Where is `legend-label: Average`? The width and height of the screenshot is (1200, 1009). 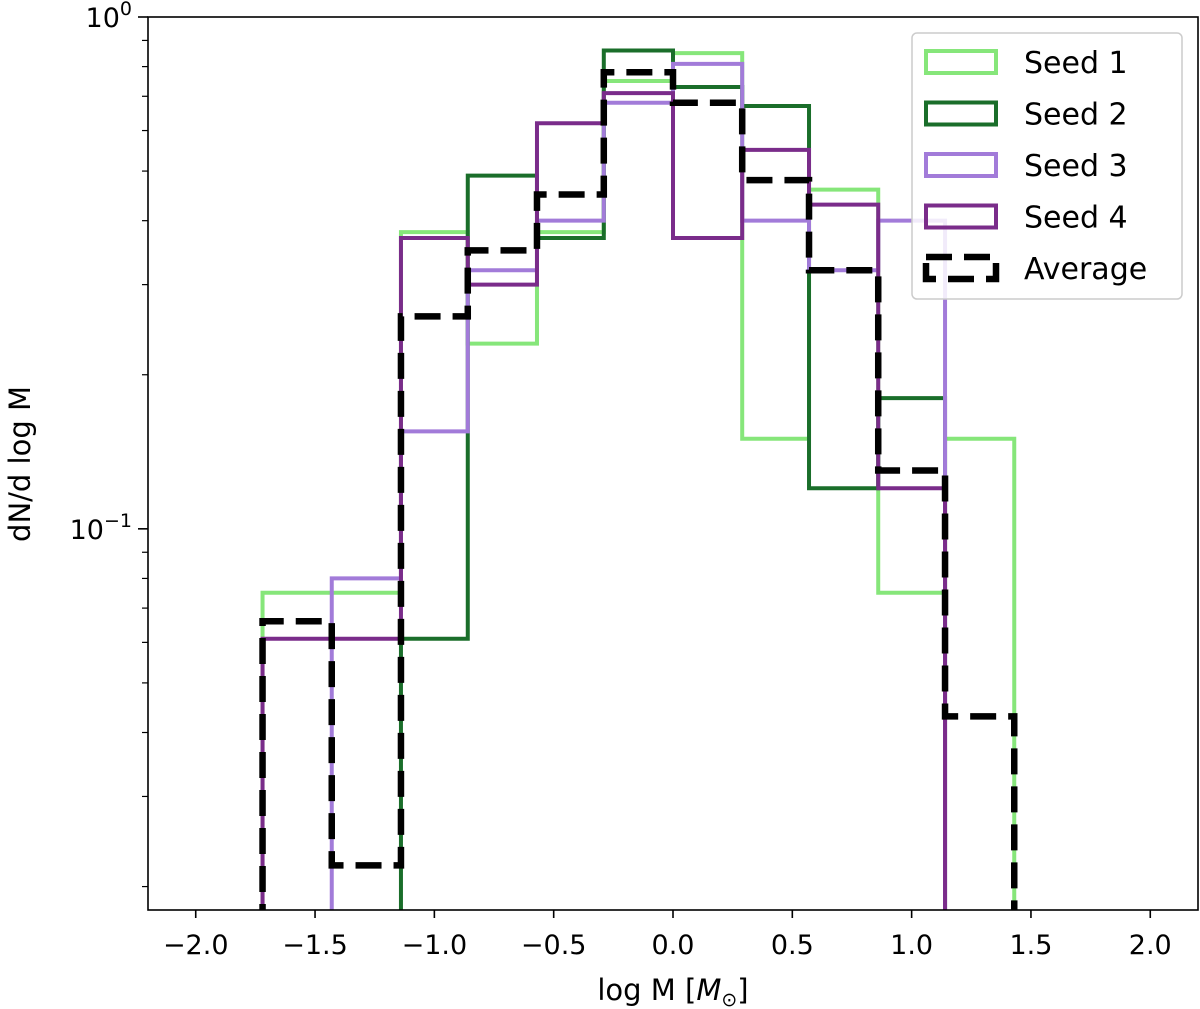
legend-label: Average is located at coordinates (1085, 269).